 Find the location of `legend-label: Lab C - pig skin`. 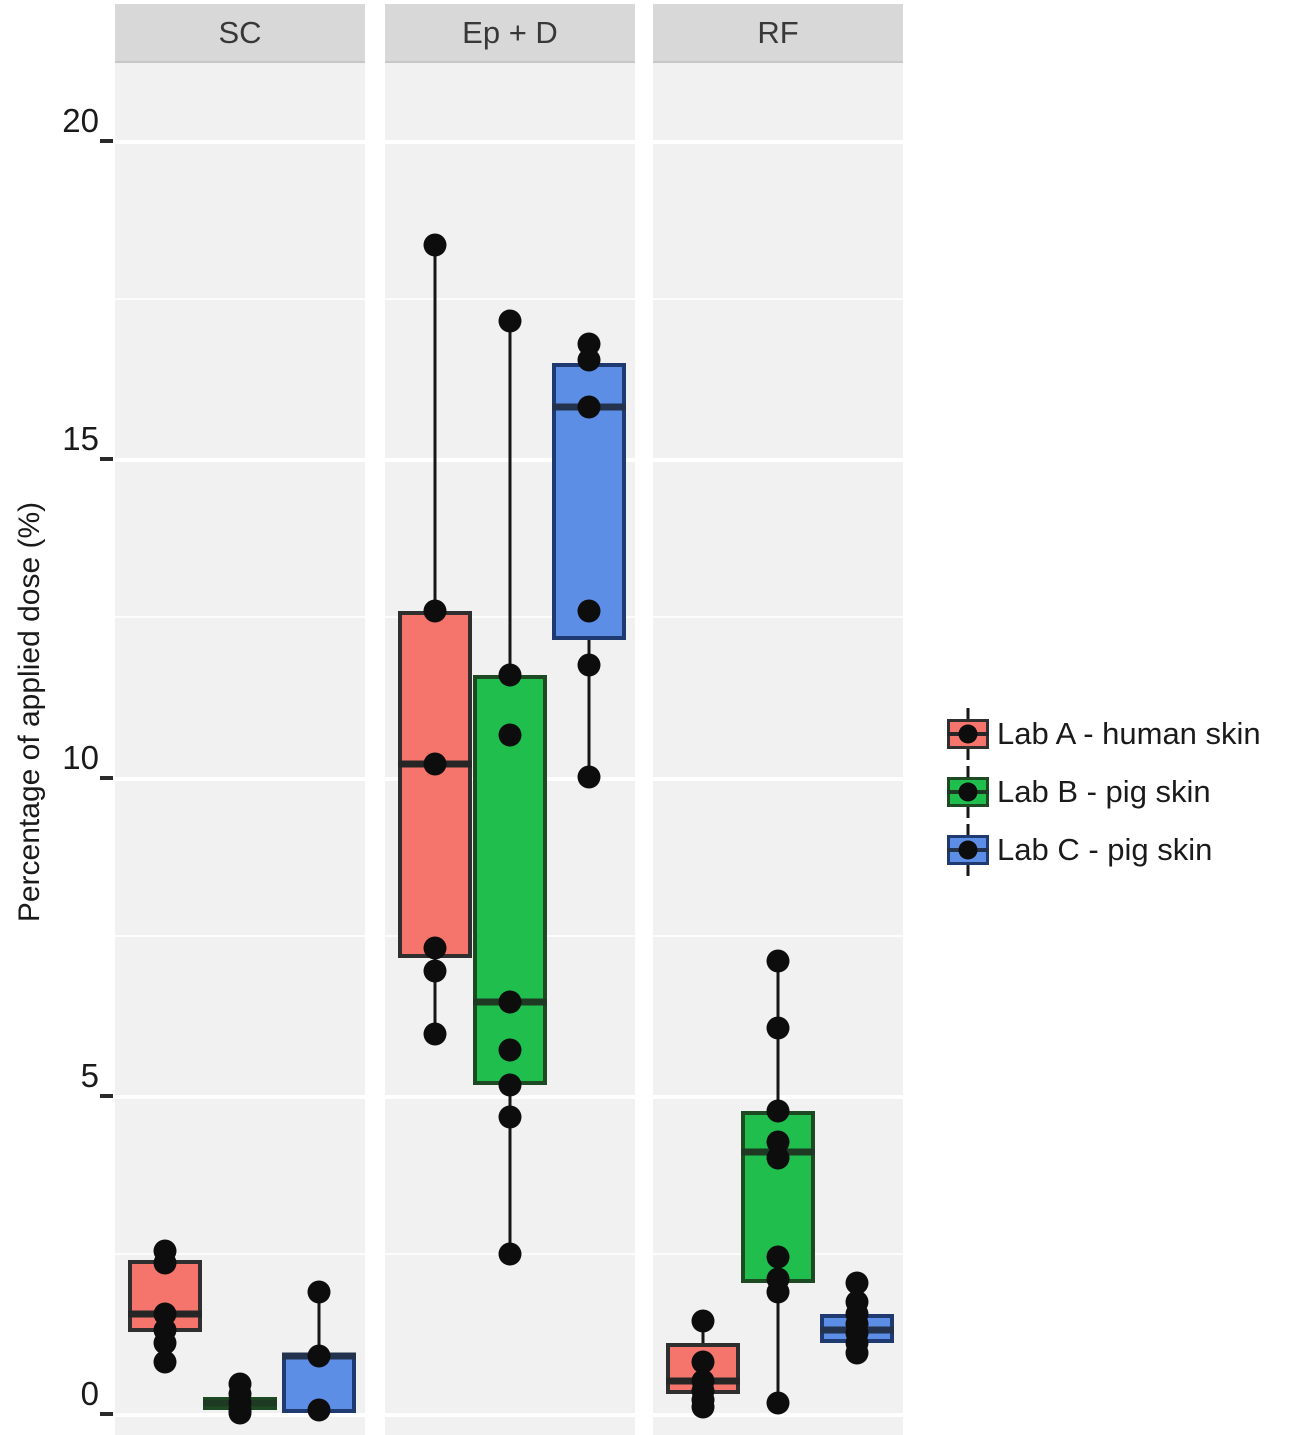

legend-label: Lab C - pig skin is located at coordinates (1105, 849).